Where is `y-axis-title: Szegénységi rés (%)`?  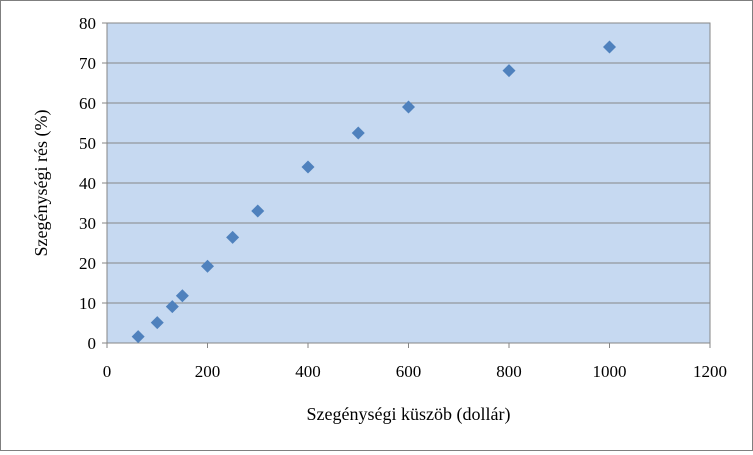
y-axis-title: Szegénységi rés (%) is located at coordinates (41, 183).